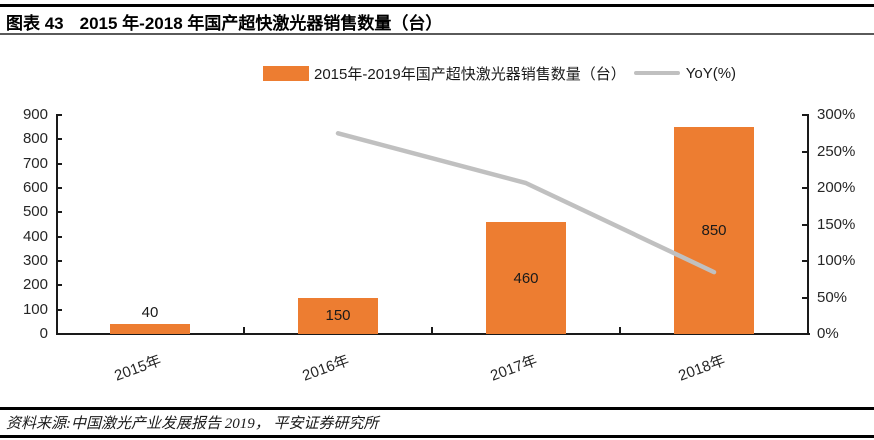 This screenshot has height=440, width=874. Describe the element at coordinates (150, 329) in the screenshot. I see `bar-2015年` at that location.